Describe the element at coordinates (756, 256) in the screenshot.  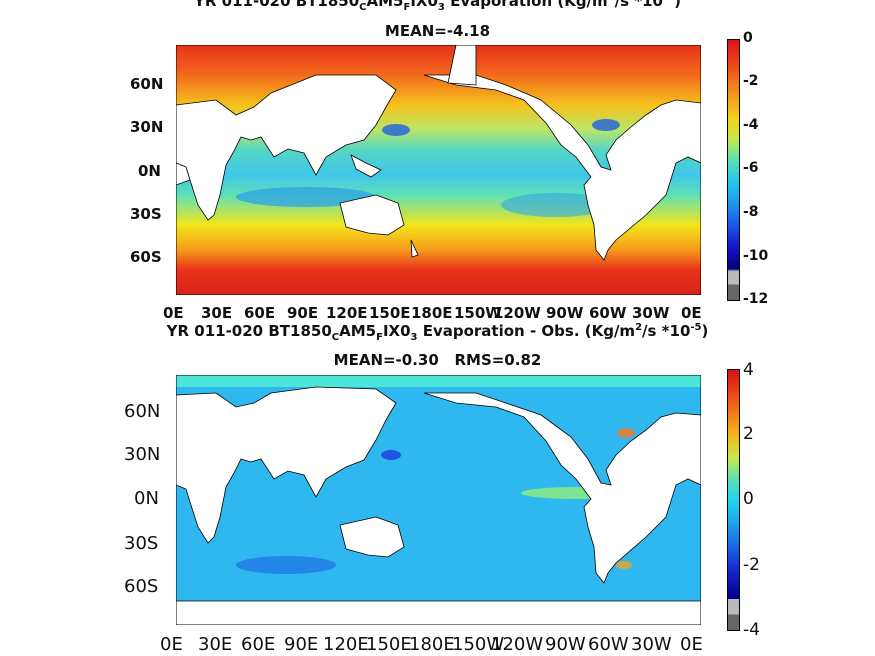
I see `colorbar-tick: -10` at that location.